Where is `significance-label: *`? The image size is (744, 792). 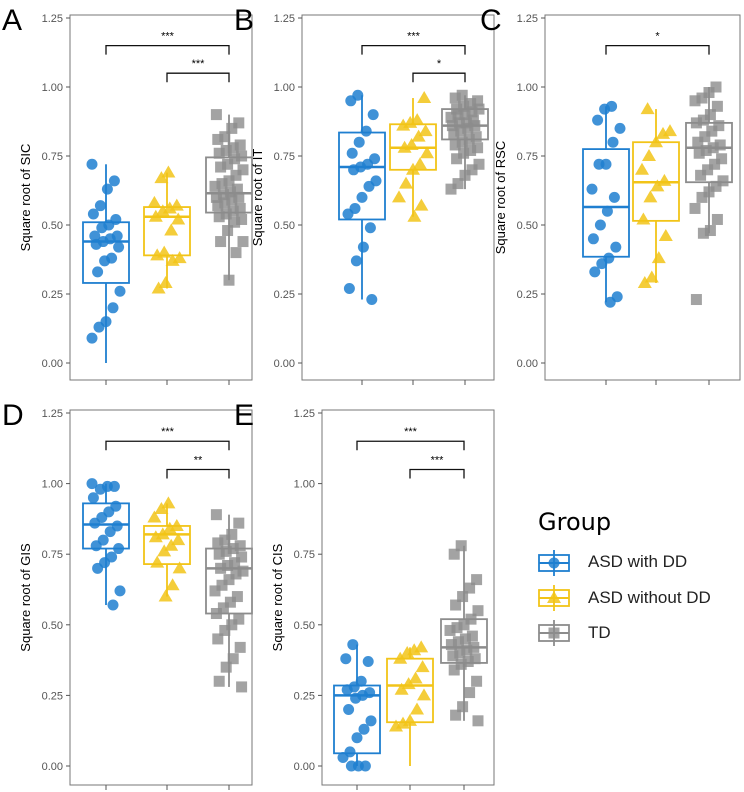
significance-label: * is located at coordinates (439, 64).